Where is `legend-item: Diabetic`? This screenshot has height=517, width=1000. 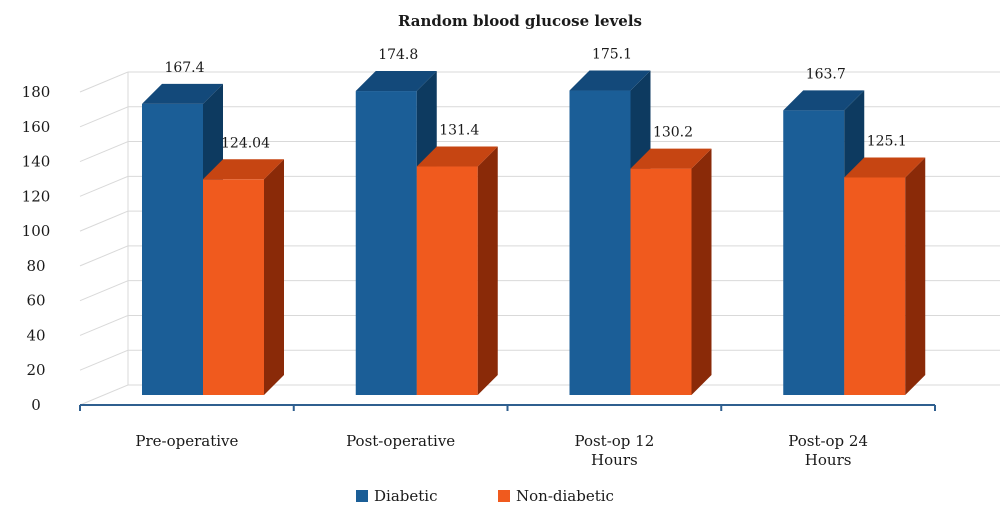 legend-item: Diabetic is located at coordinates (396, 496).